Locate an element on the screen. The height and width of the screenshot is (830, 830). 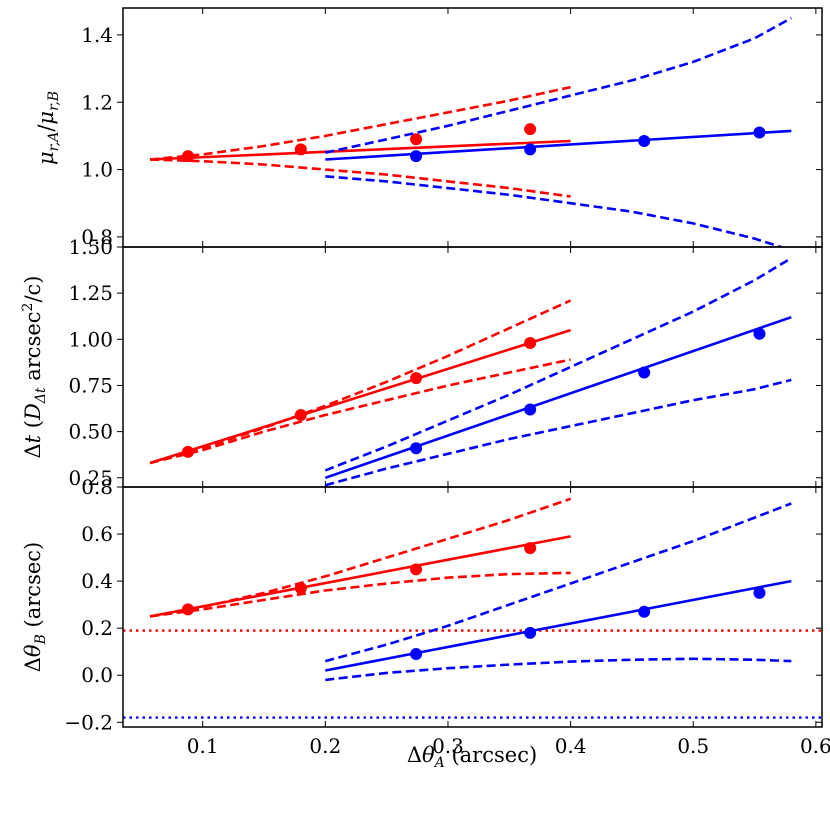
y-tick-label: 1.00 is located at coordinates (90, 339).